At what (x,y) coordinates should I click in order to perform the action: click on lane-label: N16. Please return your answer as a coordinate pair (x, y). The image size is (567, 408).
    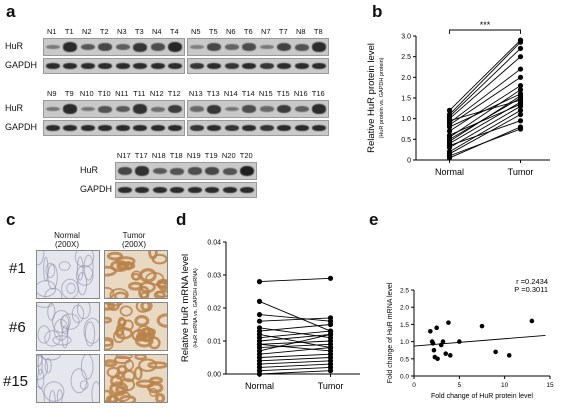
    Looking at the image, I should click on (300, 93).